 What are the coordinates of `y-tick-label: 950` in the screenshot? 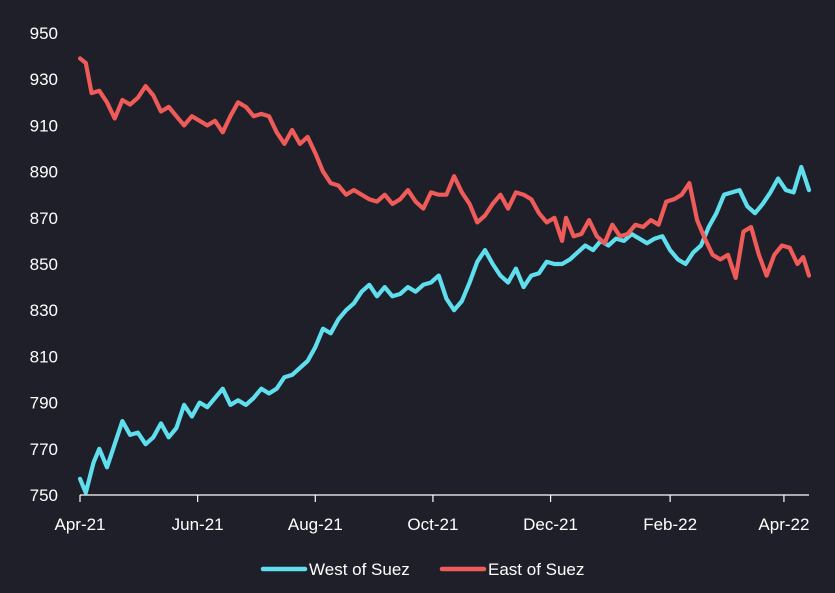 It's located at (44, 33).